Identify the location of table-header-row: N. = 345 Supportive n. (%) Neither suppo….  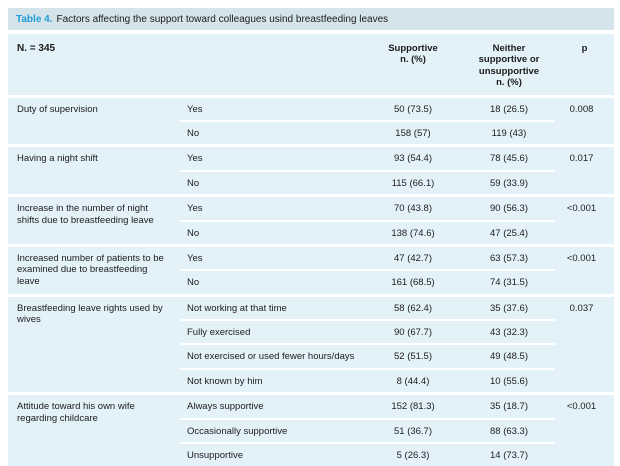
(311, 66).